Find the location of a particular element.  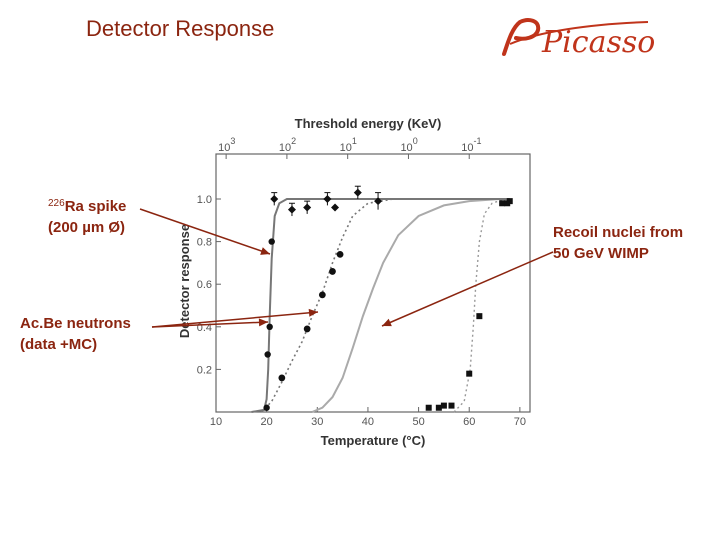

top-tick-label: 10² is located at coordinates (287, 145).